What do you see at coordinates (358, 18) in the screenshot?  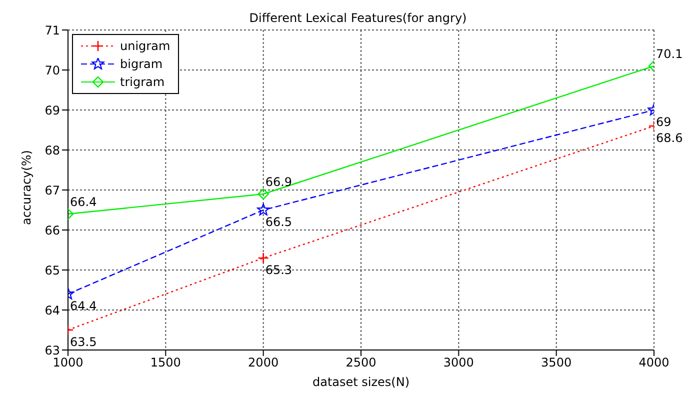 I see `chart-title: Different Lexical Features(for angry)` at bounding box center [358, 18].